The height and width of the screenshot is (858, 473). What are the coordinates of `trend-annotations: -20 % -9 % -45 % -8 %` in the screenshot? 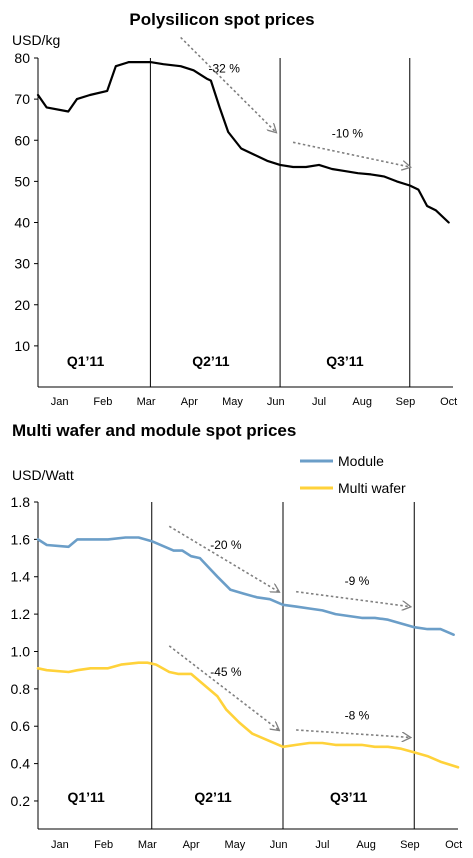 It's located at (289, 631).